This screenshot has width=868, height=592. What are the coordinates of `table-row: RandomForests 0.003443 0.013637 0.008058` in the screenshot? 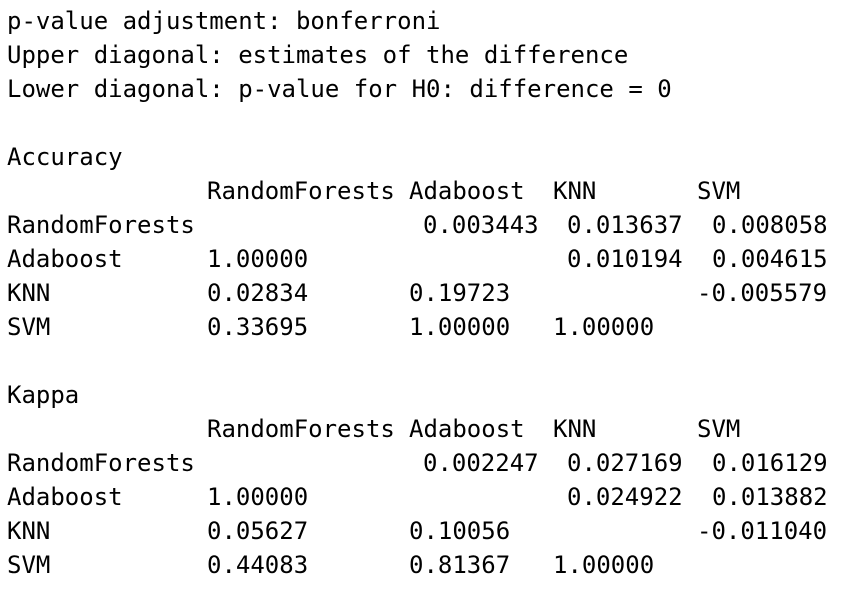 It's located at (435, 225).